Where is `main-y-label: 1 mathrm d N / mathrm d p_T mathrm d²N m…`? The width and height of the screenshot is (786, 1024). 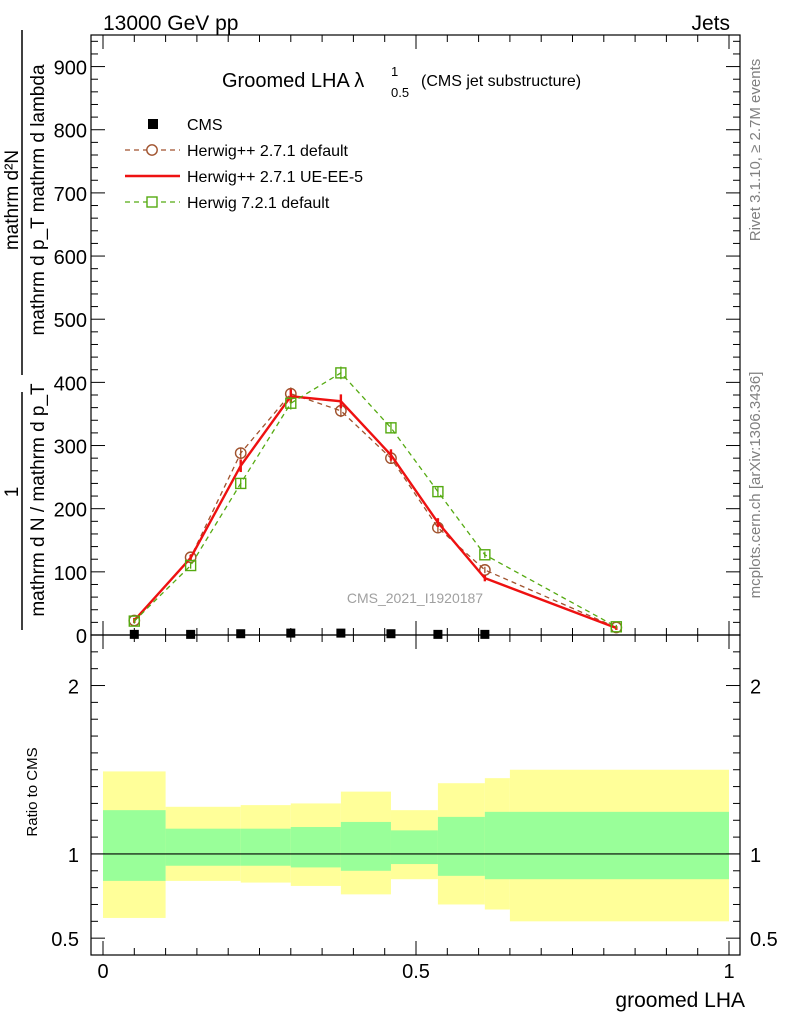 main-y-label: 1 mathrm d N / mathrm d p_T mathrm d²N m… is located at coordinates (25, 330).